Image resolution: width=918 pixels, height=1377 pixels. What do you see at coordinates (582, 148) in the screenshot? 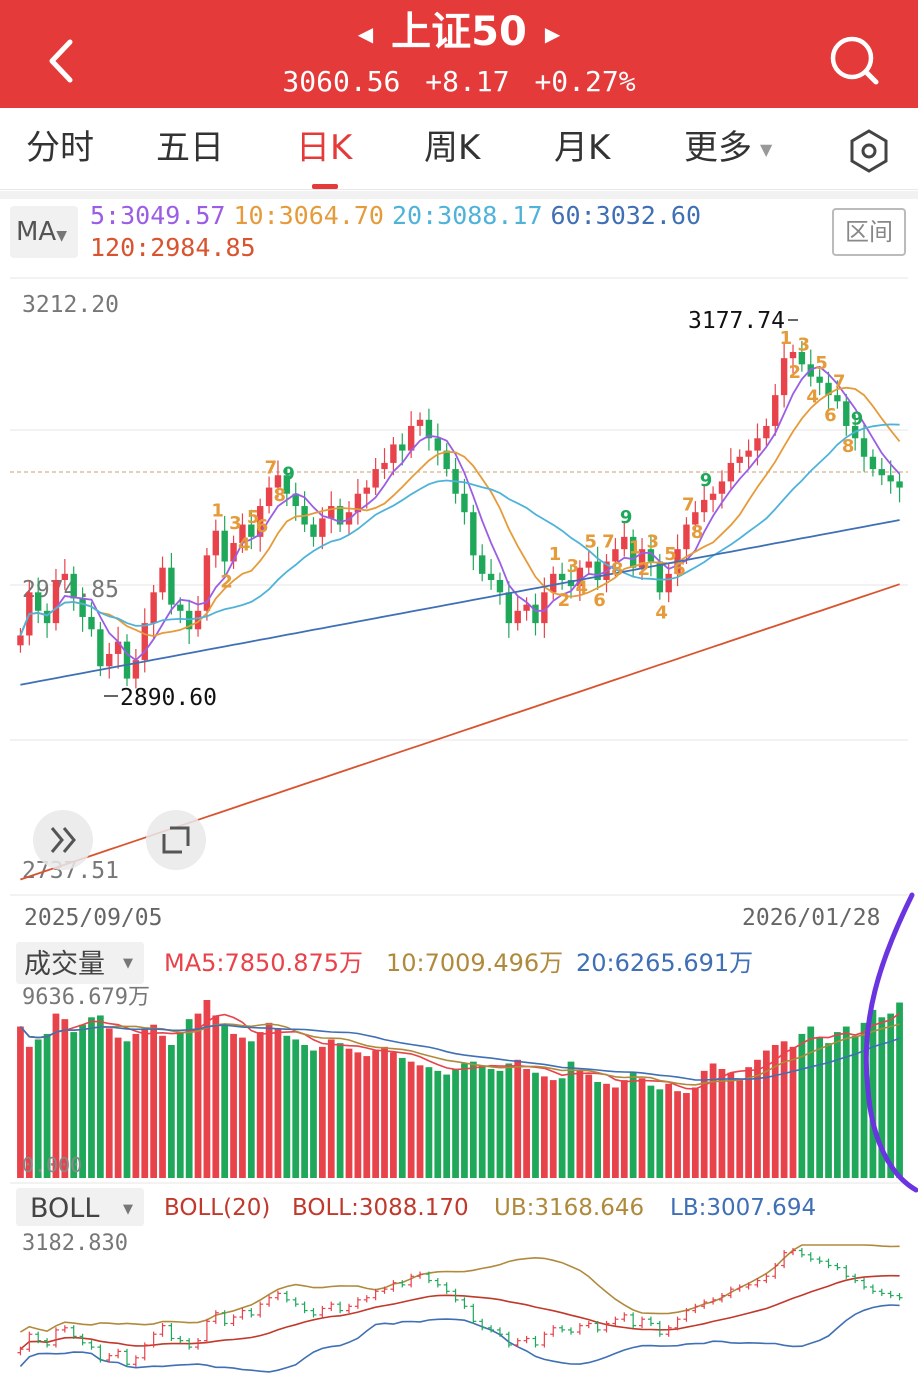
I see `tab-monthly-k: 月K` at bounding box center [582, 148].